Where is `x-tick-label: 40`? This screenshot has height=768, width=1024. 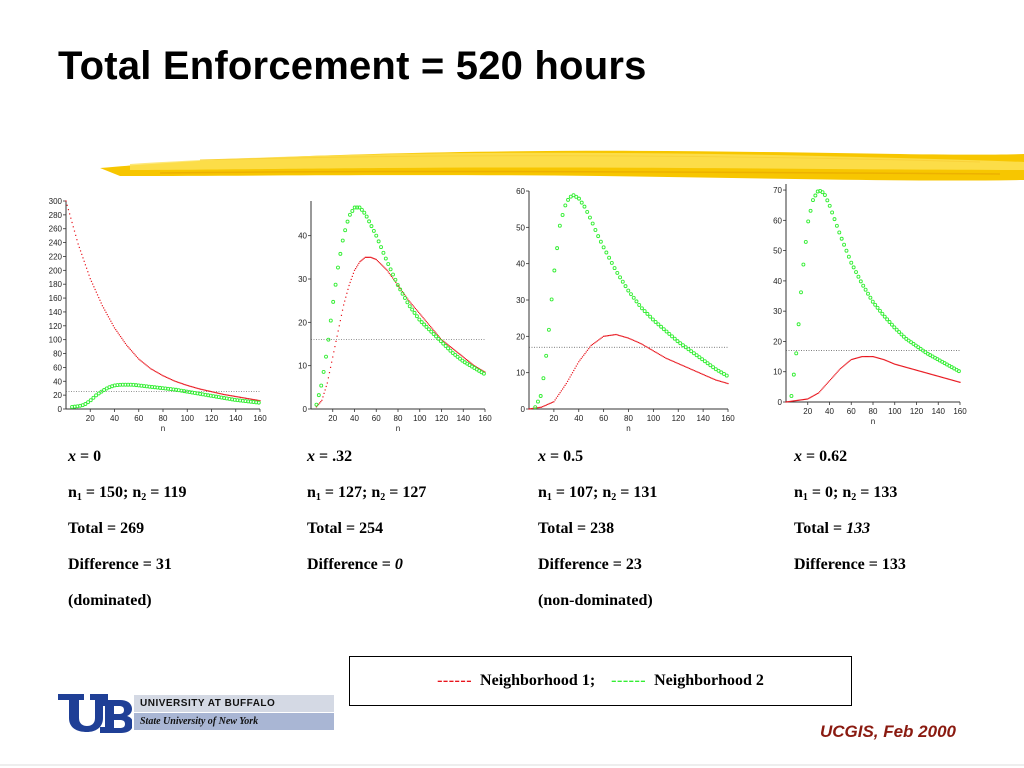
x-tick-label: 40 is located at coordinates (354, 418).